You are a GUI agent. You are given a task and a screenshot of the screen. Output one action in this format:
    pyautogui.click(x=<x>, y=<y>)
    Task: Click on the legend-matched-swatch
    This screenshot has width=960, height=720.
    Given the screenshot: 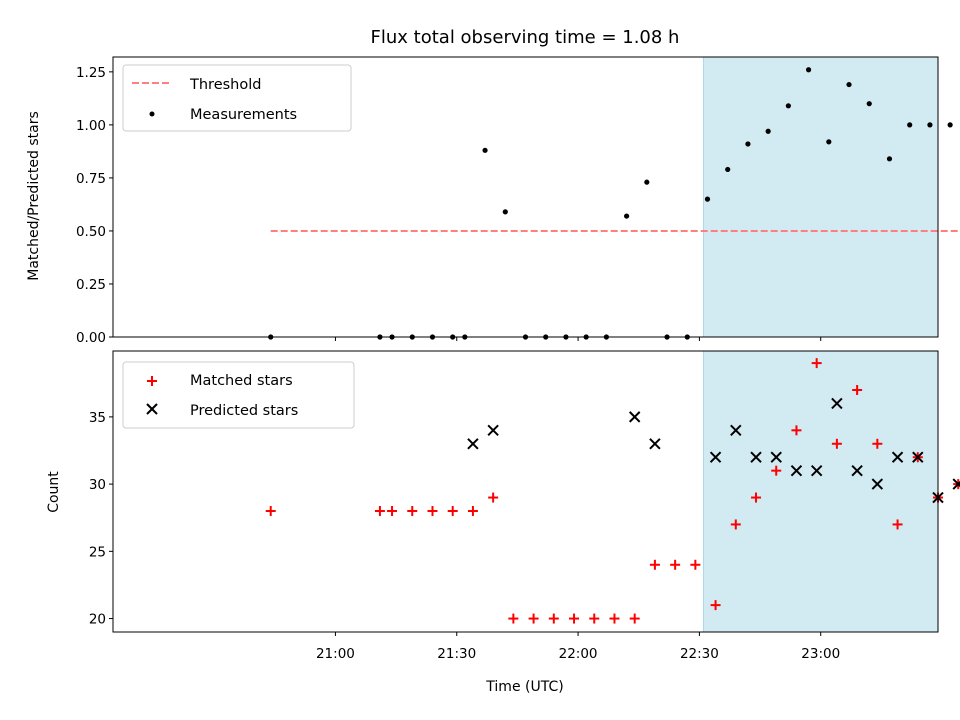 What is the action you would take?
    pyautogui.click(x=152, y=381)
    